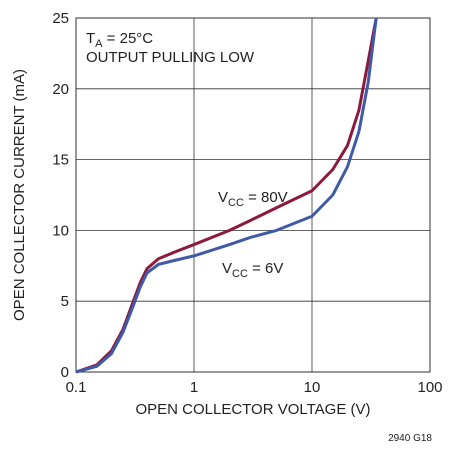 The image size is (451, 450). What do you see at coordinates (410, 438) in the screenshot?
I see `footnote: 2940 G18` at bounding box center [410, 438].